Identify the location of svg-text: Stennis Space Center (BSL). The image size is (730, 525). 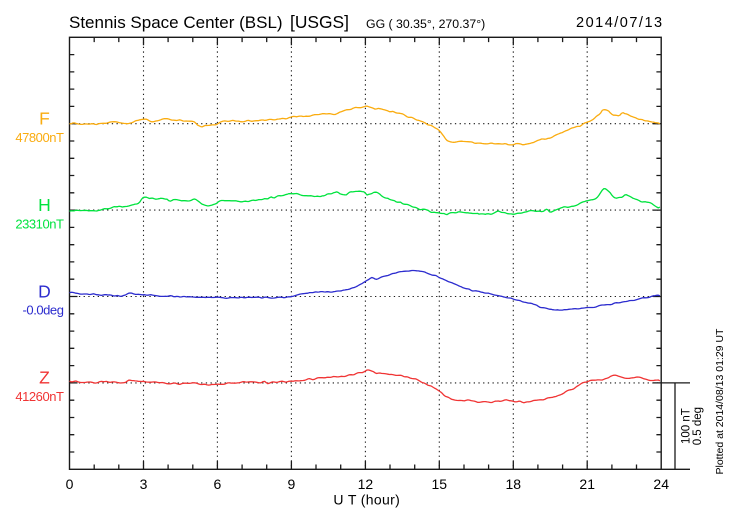
(176, 22).